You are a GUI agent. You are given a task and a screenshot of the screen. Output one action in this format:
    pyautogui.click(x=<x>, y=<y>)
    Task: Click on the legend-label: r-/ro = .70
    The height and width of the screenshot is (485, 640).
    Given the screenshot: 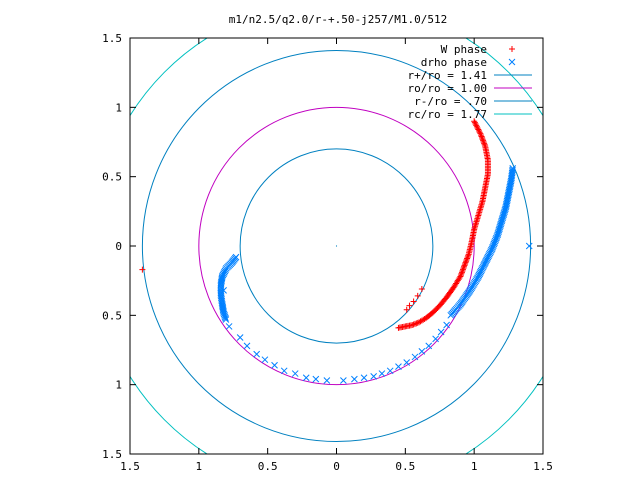 What is the action you would take?
    pyautogui.click(x=450, y=101)
    